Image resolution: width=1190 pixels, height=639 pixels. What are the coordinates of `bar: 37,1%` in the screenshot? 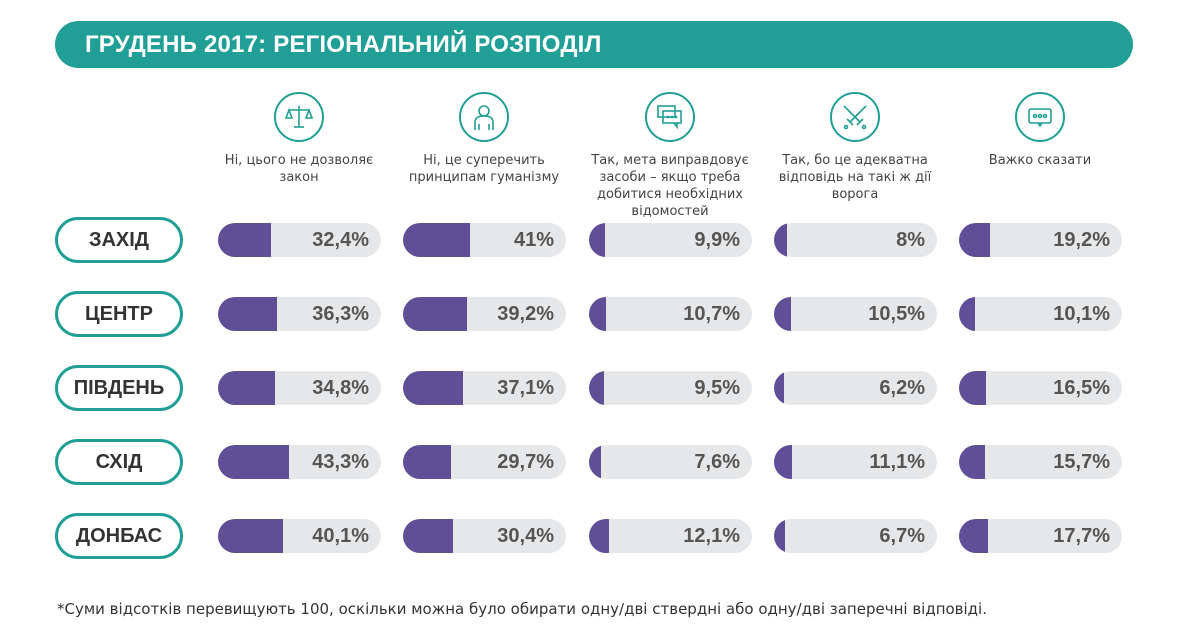 It's located at (484, 388).